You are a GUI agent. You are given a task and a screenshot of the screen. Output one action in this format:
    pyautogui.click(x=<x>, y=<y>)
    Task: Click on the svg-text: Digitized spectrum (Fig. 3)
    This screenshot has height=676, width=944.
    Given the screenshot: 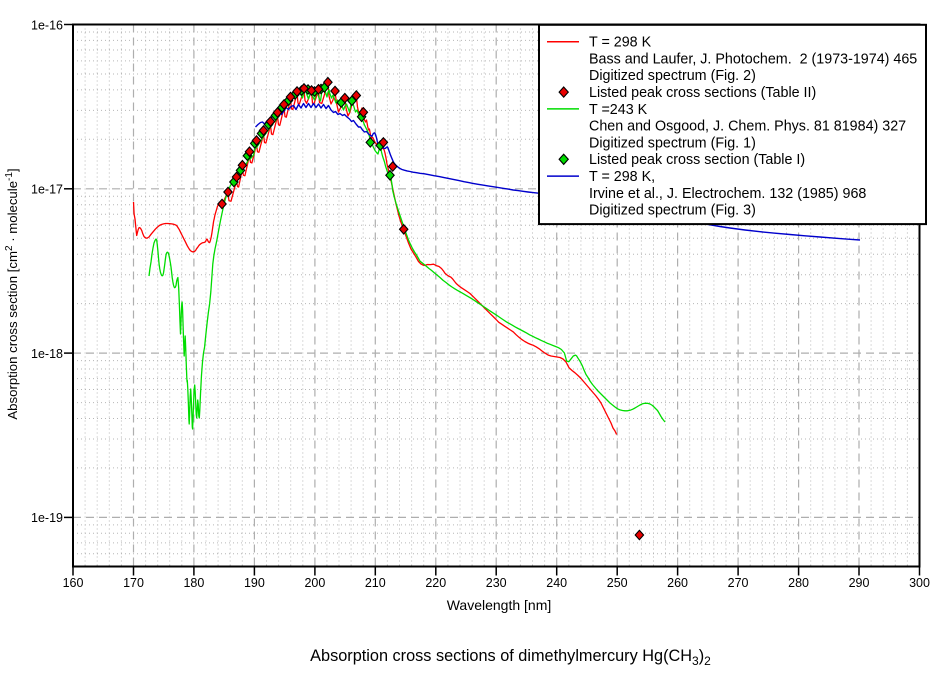 What is the action you would take?
    pyautogui.click(x=672, y=211)
    